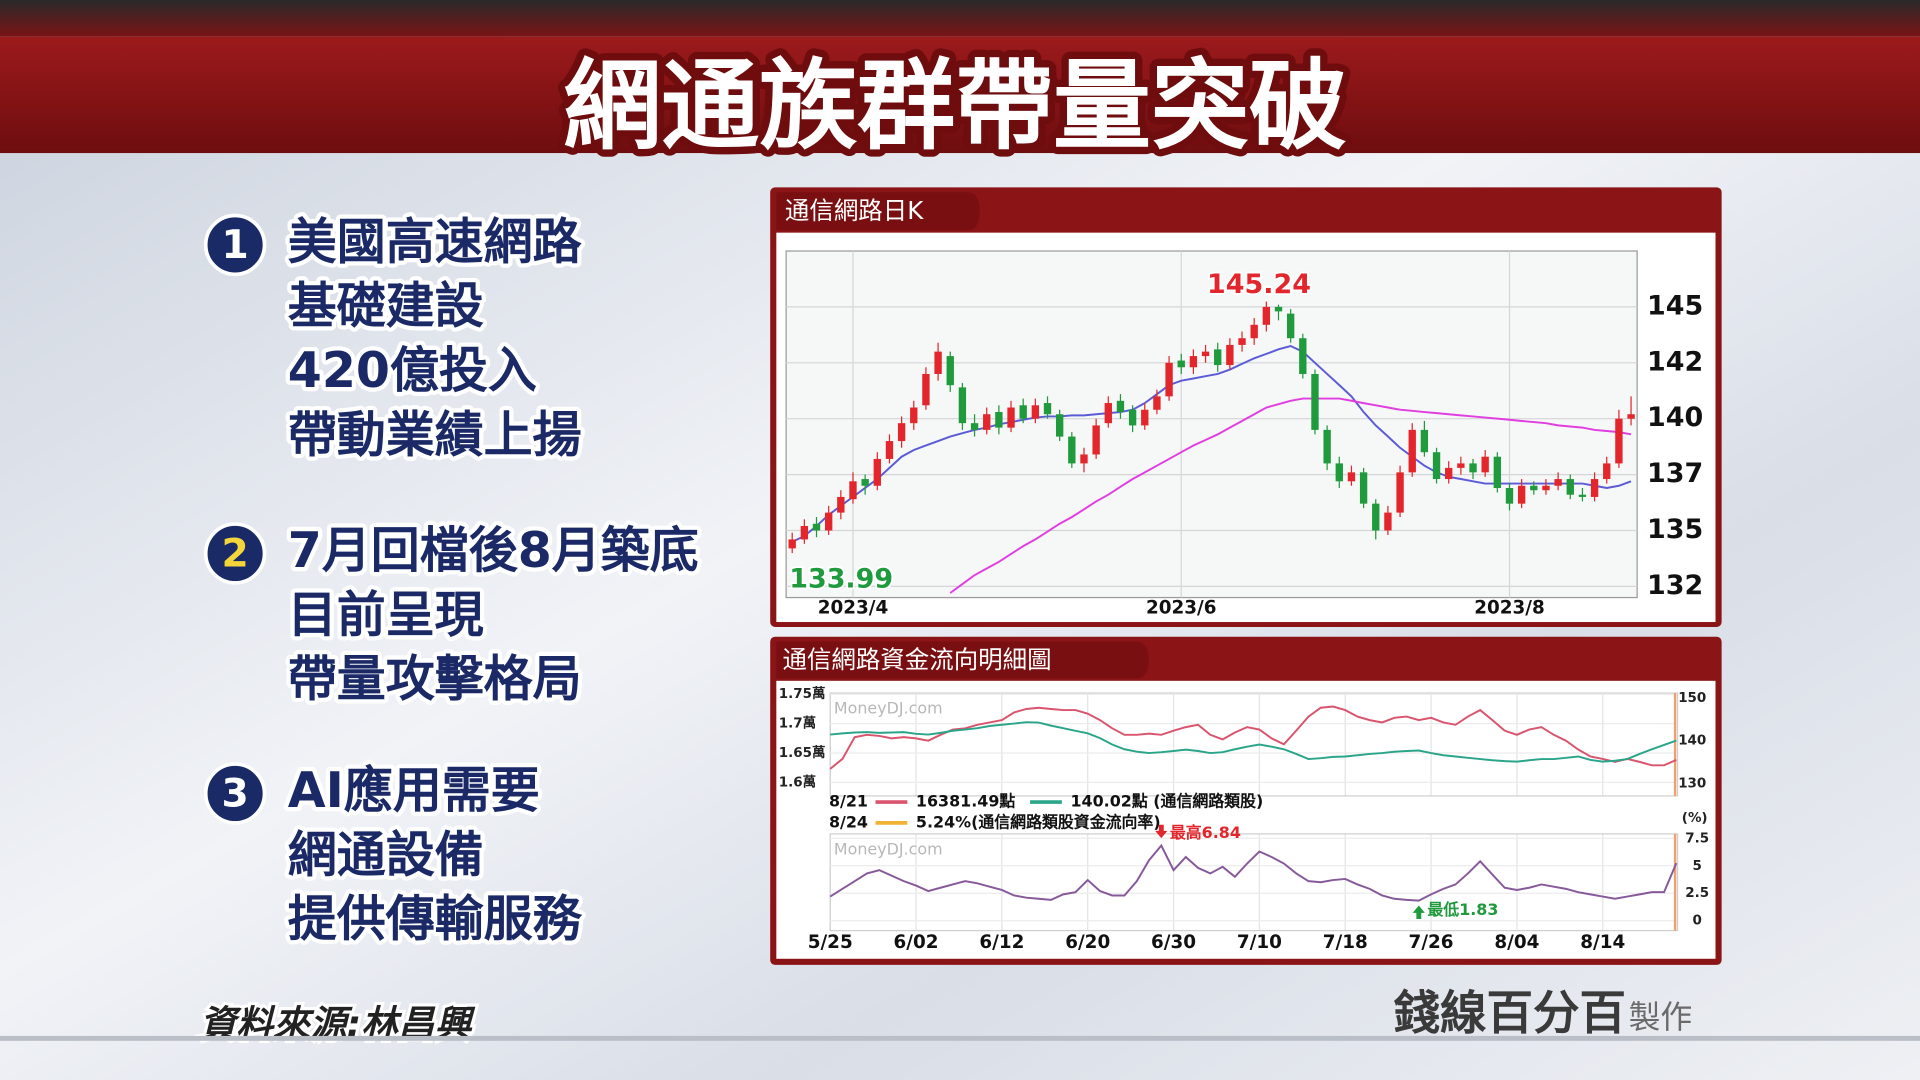 Image resolution: width=1920 pixels, height=1080 pixels. What do you see at coordinates (1675, 305) in the screenshot?
I see `y-tick-label: 145` at bounding box center [1675, 305].